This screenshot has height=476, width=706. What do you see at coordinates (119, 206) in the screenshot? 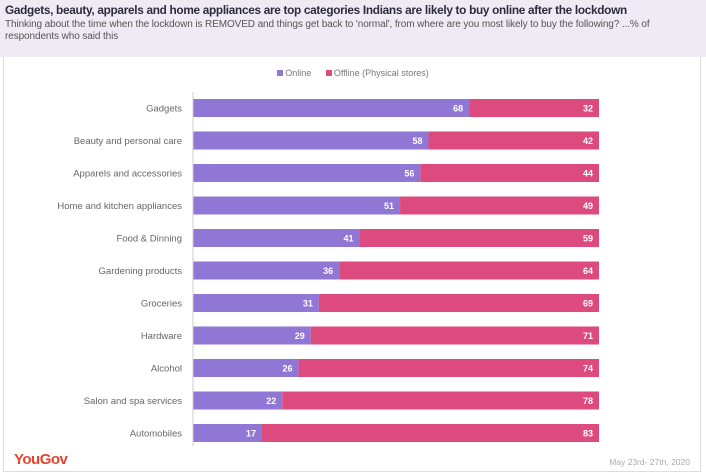
I see `category-label: Home and kitchen appliances` at bounding box center [119, 206].